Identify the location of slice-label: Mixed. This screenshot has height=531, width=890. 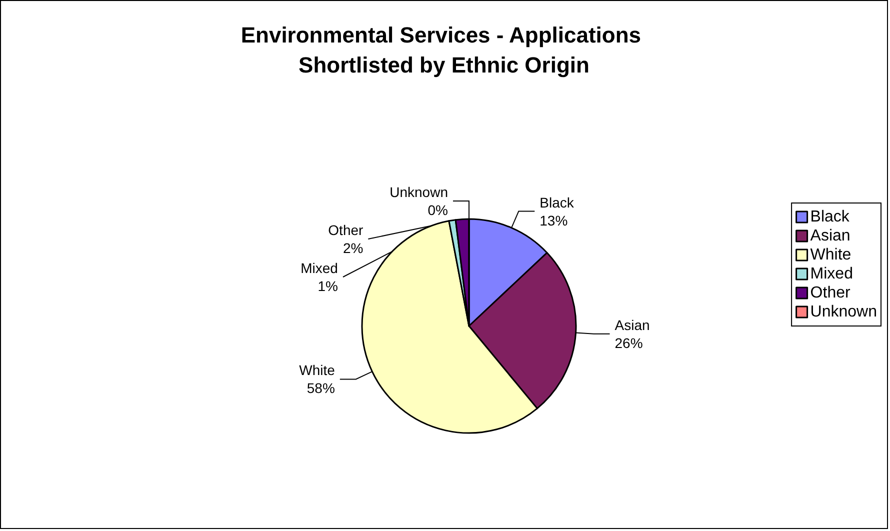
(319, 268).